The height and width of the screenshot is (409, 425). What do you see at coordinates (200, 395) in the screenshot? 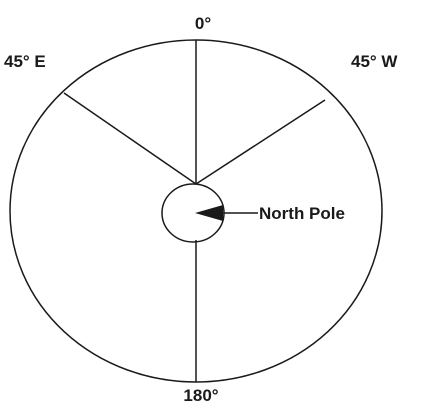
I see `label-180-degrees: 180°` at bounding box center [200, 395].